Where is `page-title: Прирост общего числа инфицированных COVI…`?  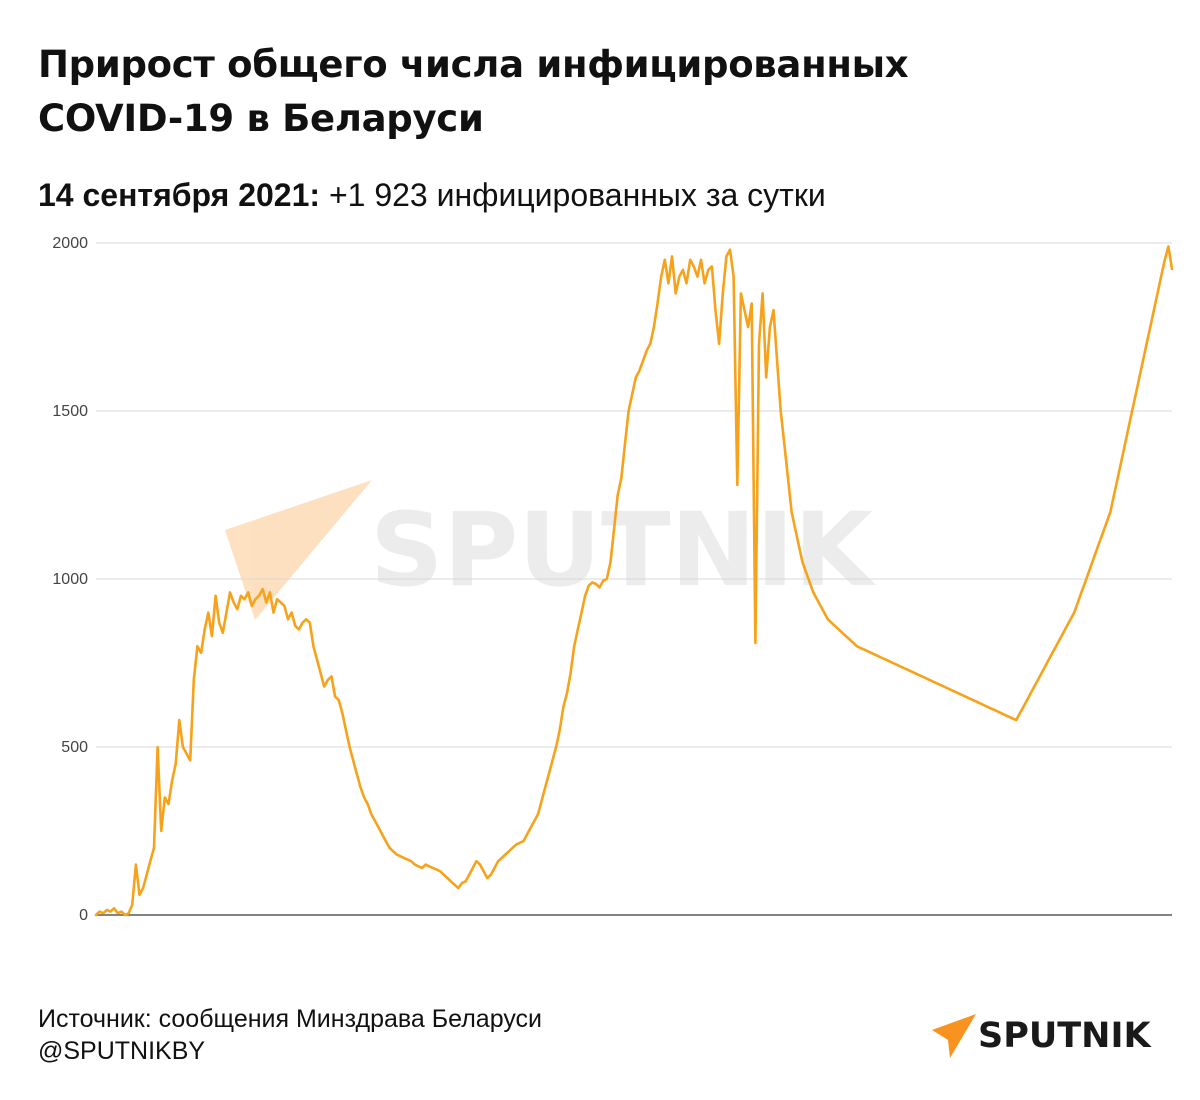 page-title: Прирост общего числа инфицированных COVI… is located at coordinates (538, 92).